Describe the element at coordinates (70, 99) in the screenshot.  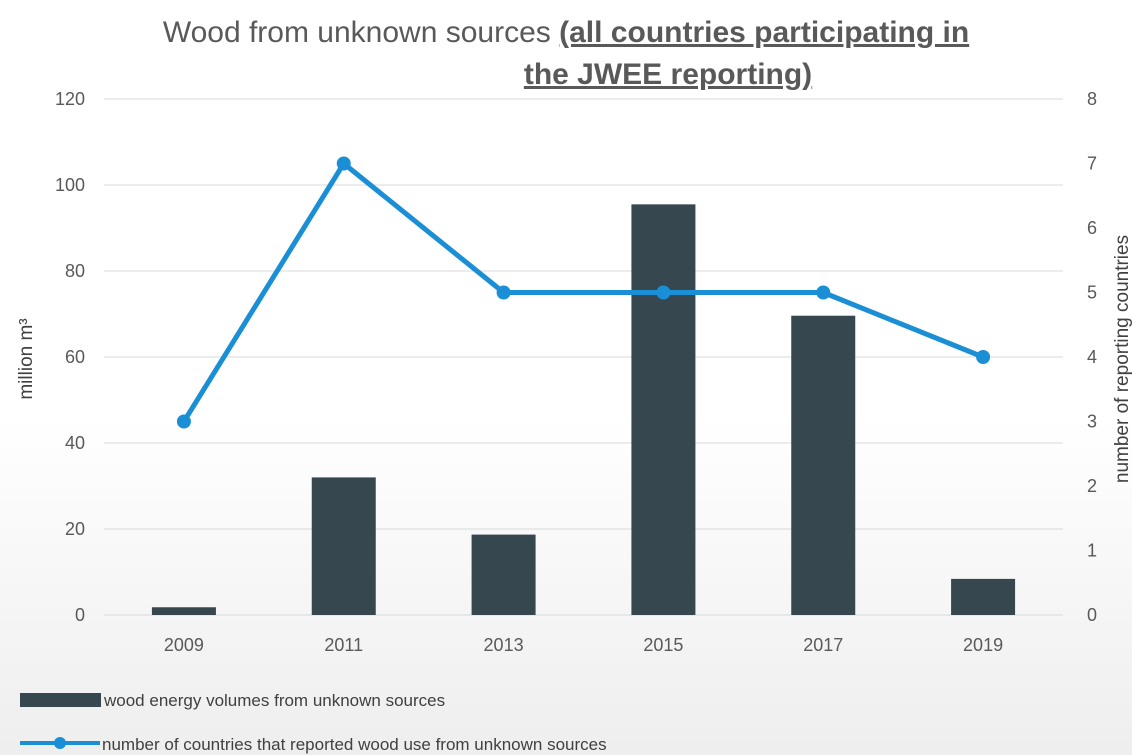
I see `left-tick-label: 120` at that location.